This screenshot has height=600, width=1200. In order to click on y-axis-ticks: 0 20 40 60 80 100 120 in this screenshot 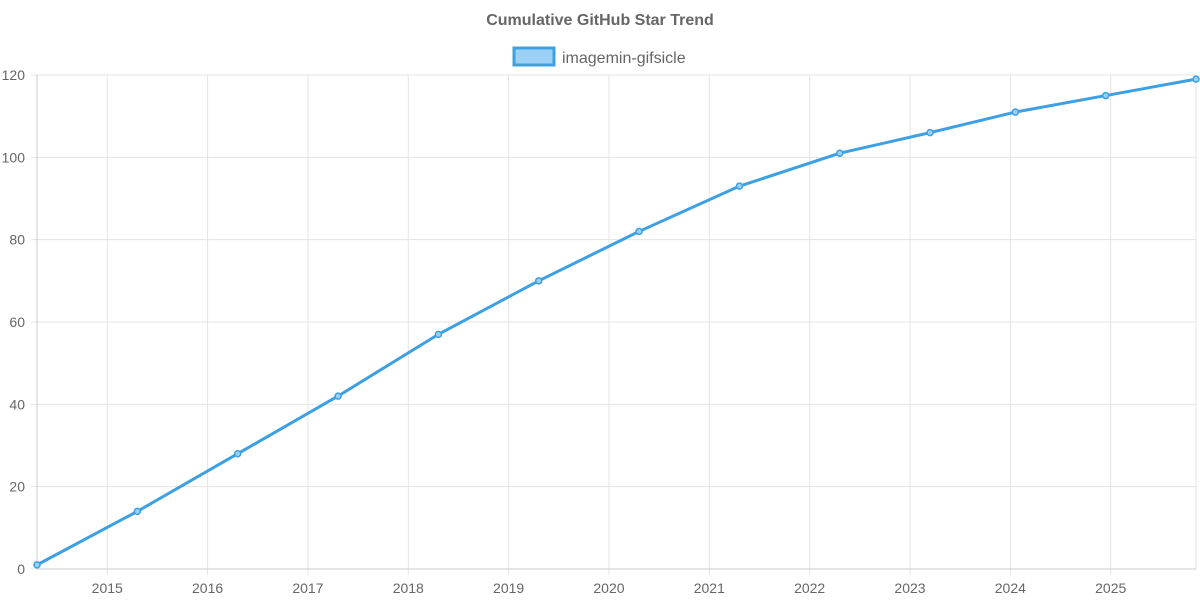, I will do `click(14, 322)`.